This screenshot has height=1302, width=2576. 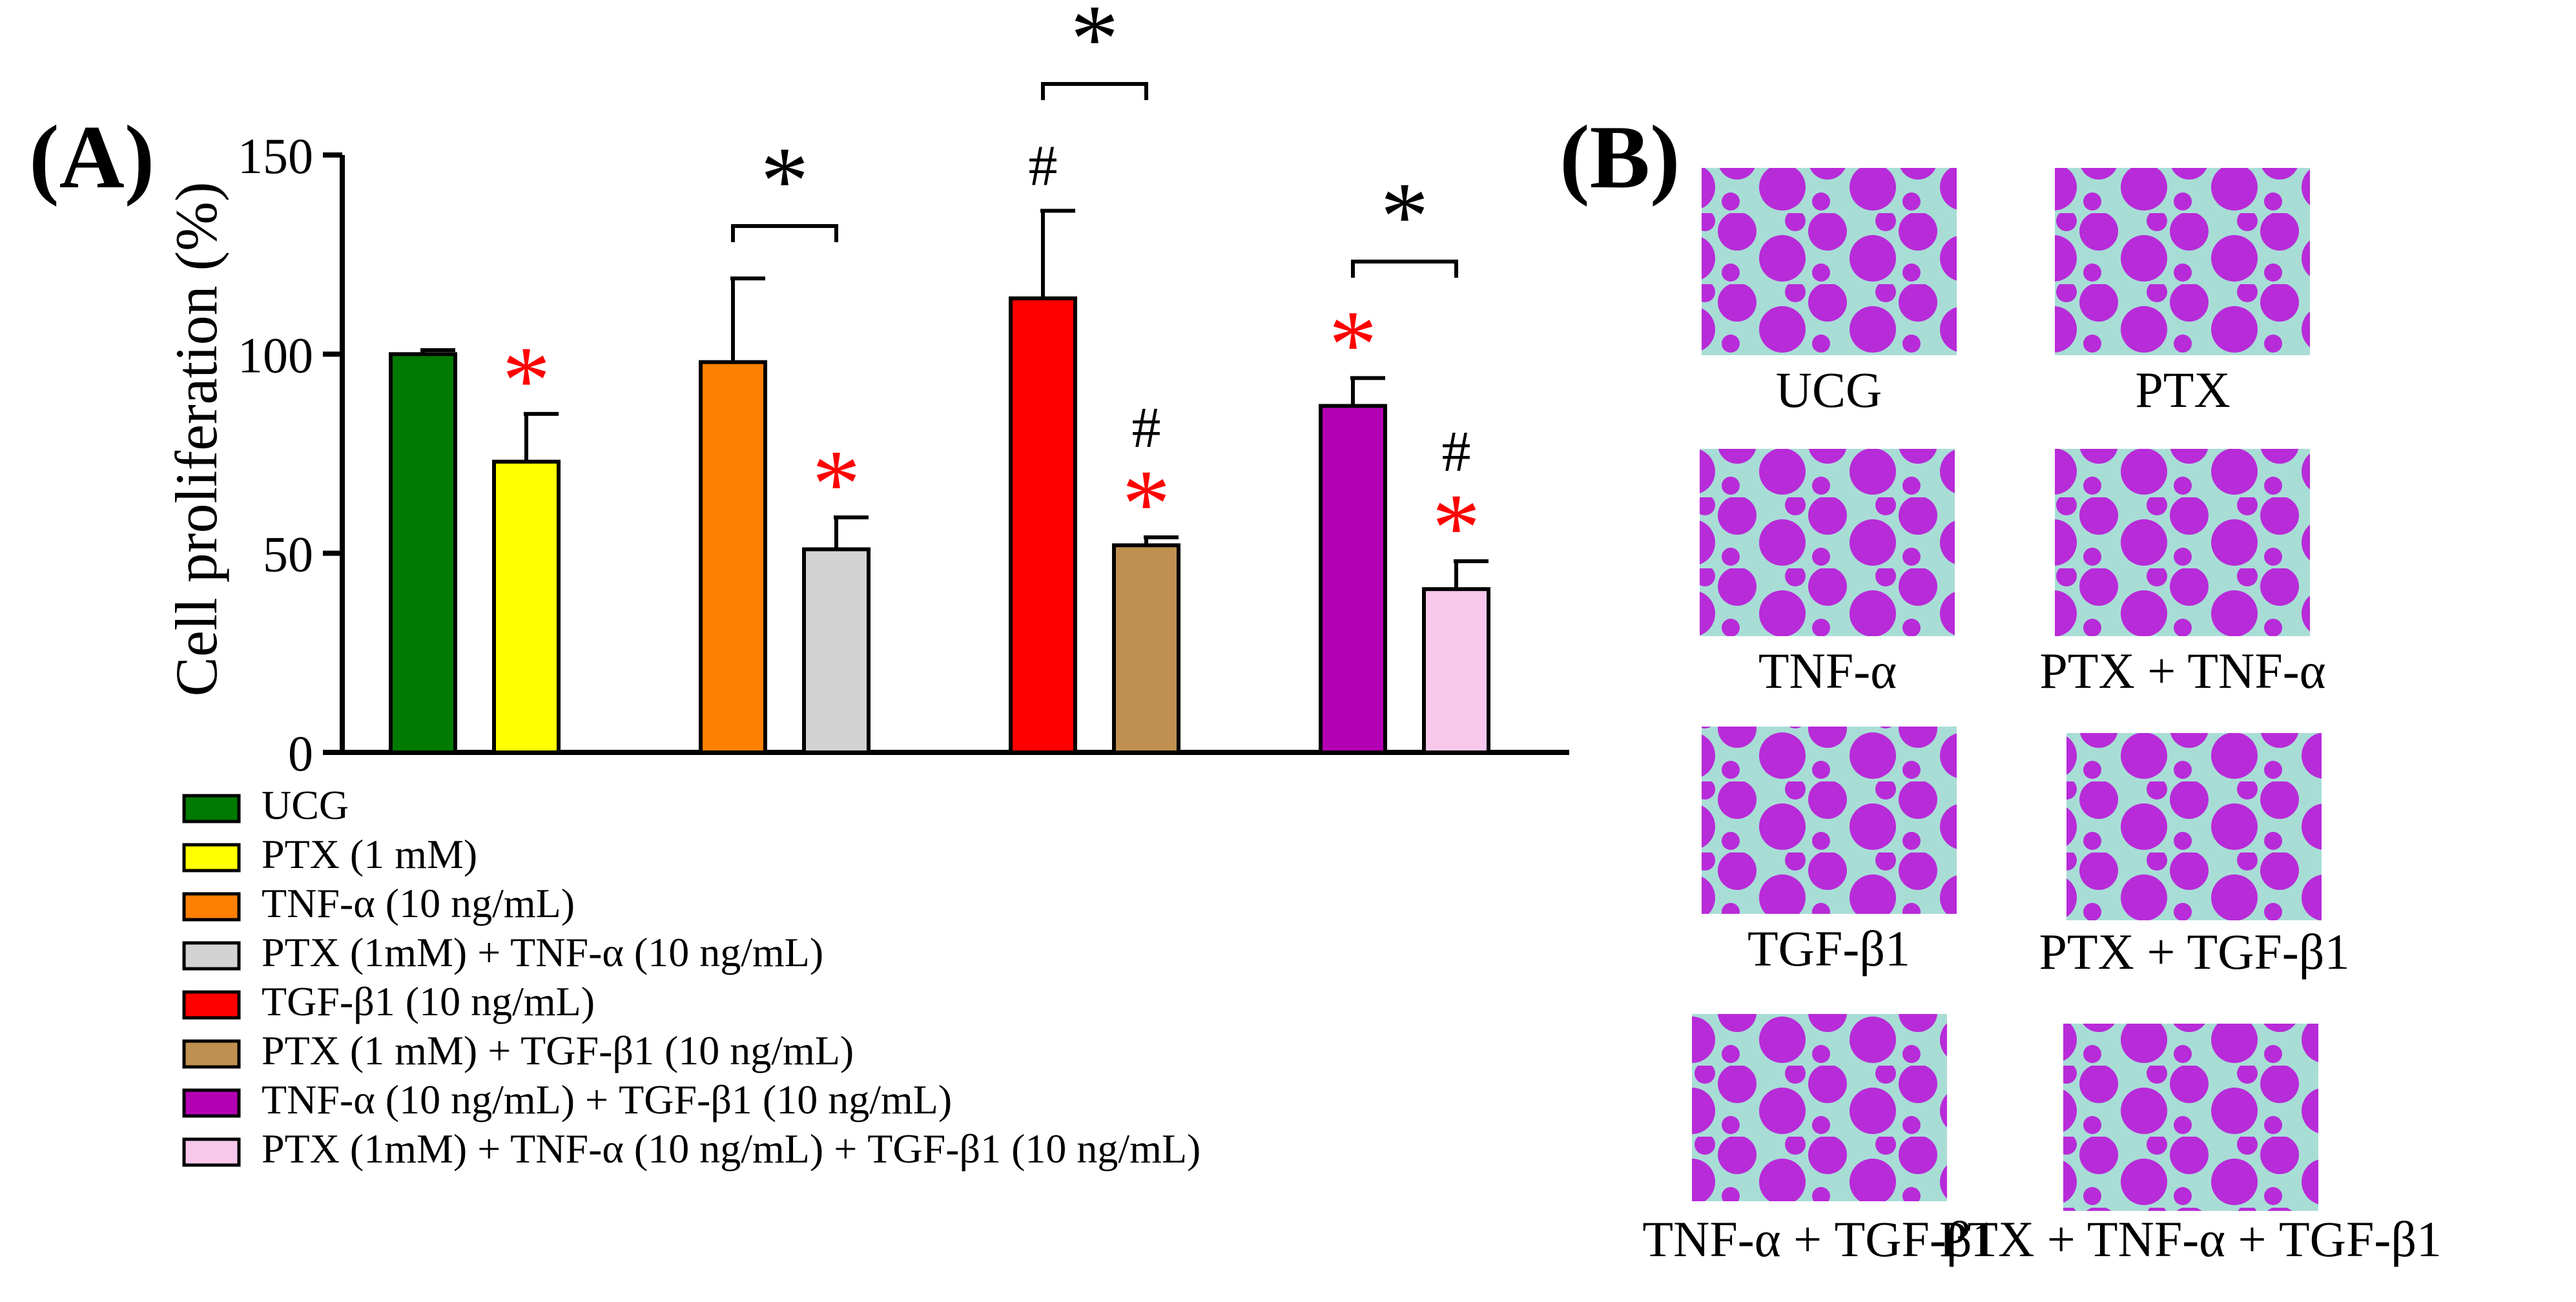 I want to click on panel-b-label: (B), so click(x=1620, y=157).